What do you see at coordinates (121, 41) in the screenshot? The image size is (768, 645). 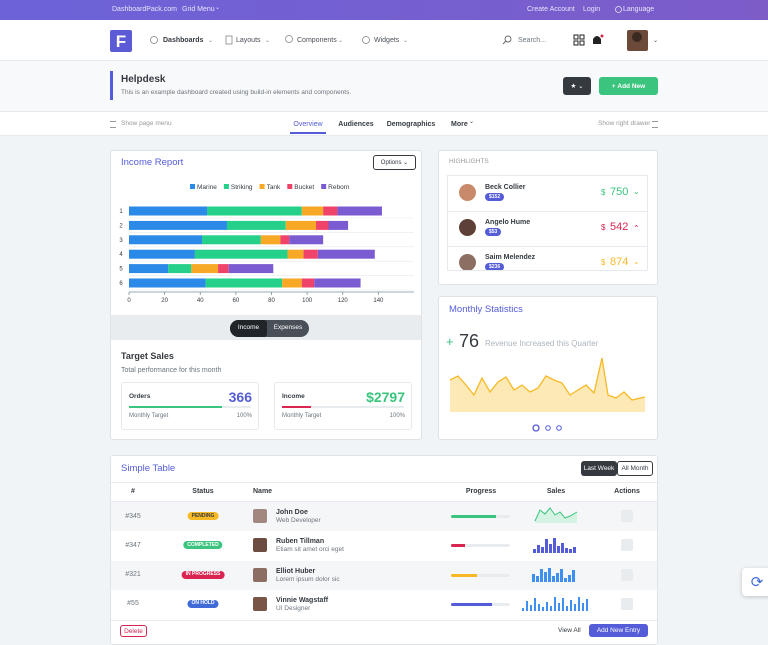 I see `logo: F` at bounding box center [121, 41].